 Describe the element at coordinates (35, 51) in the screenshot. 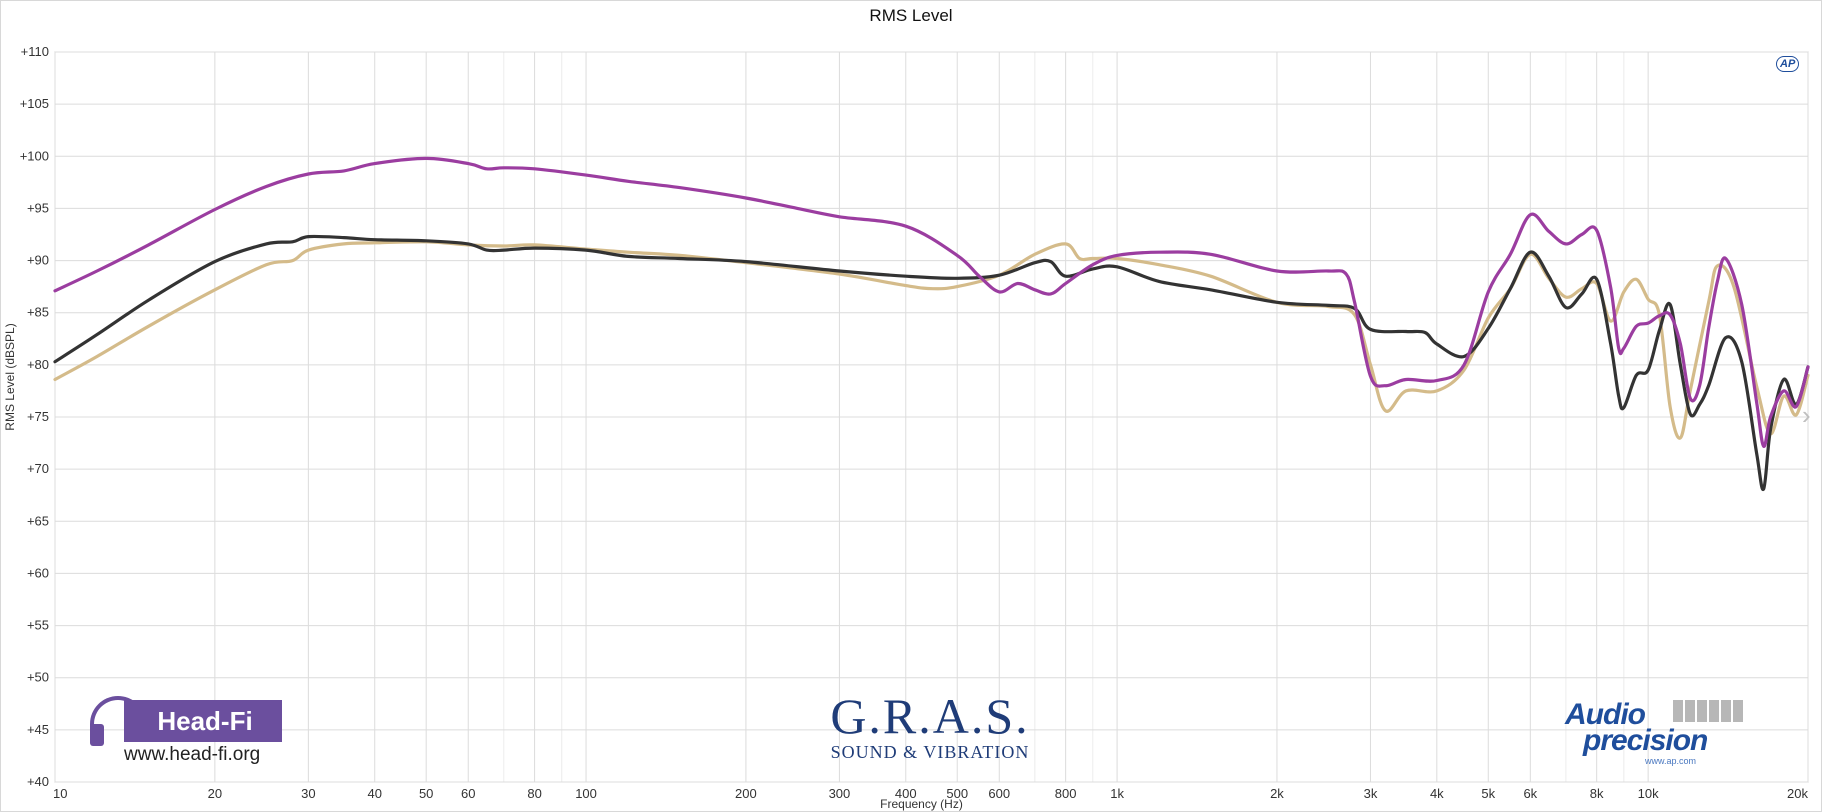

I see `y-tick-label: +110` at that location.